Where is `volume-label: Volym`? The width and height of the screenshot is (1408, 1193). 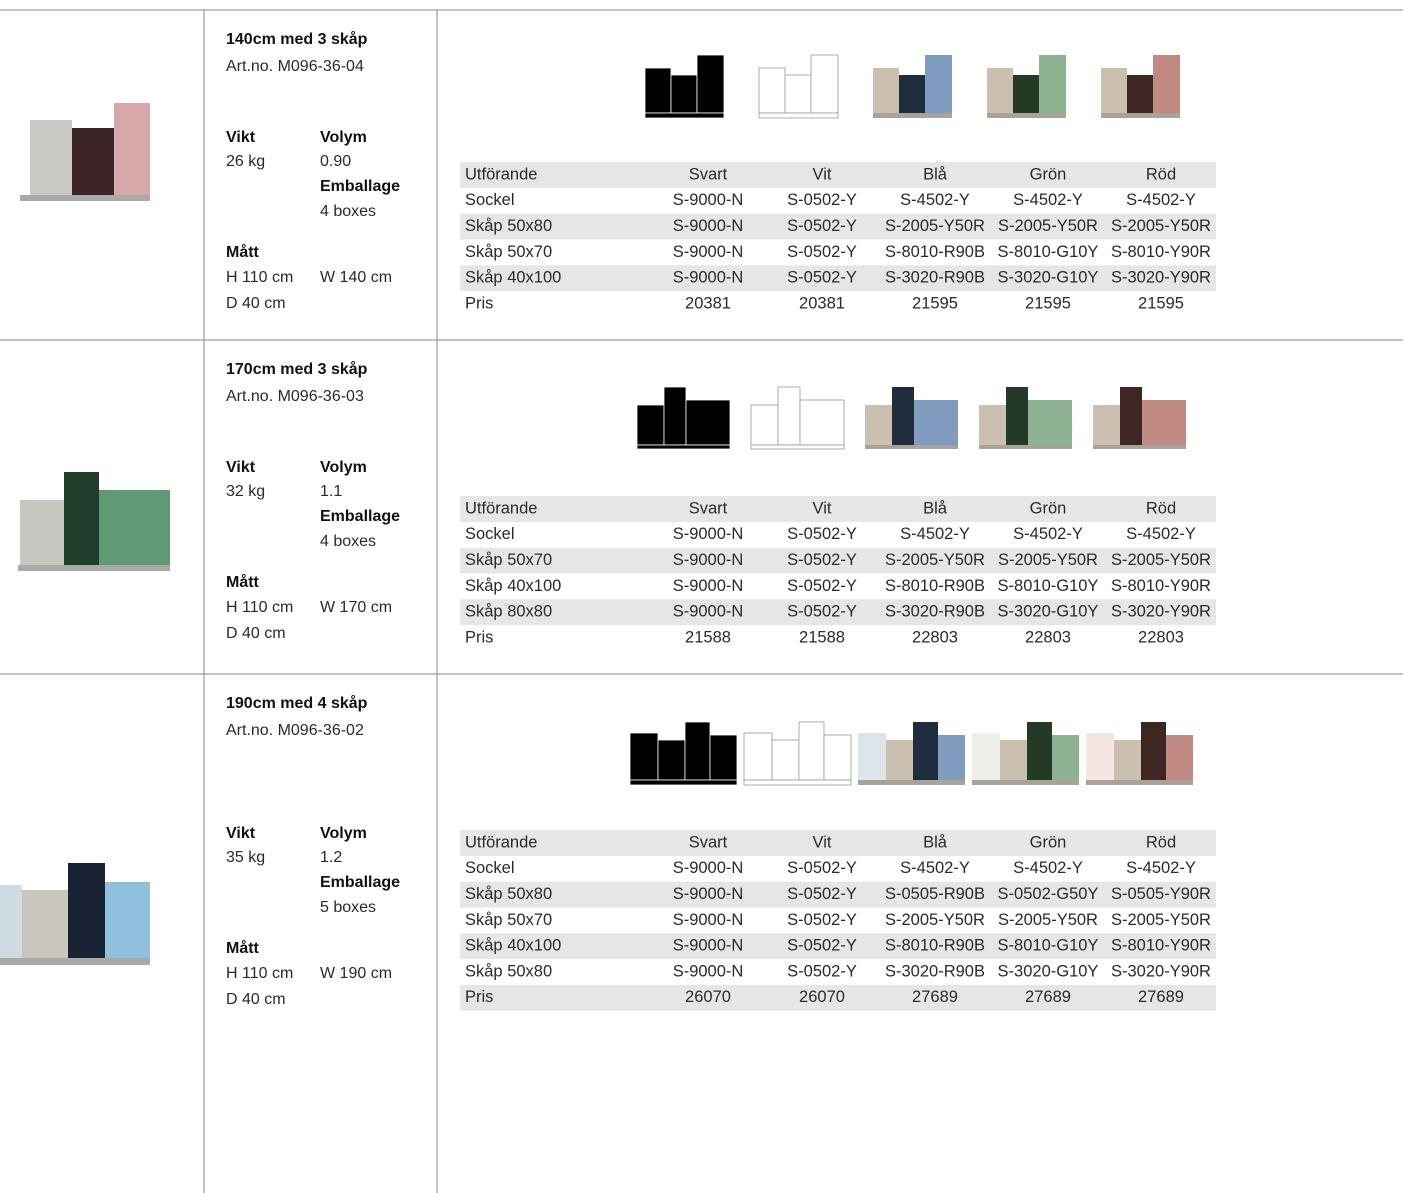 volume-label: Volym is located at coordinates (343, 137).